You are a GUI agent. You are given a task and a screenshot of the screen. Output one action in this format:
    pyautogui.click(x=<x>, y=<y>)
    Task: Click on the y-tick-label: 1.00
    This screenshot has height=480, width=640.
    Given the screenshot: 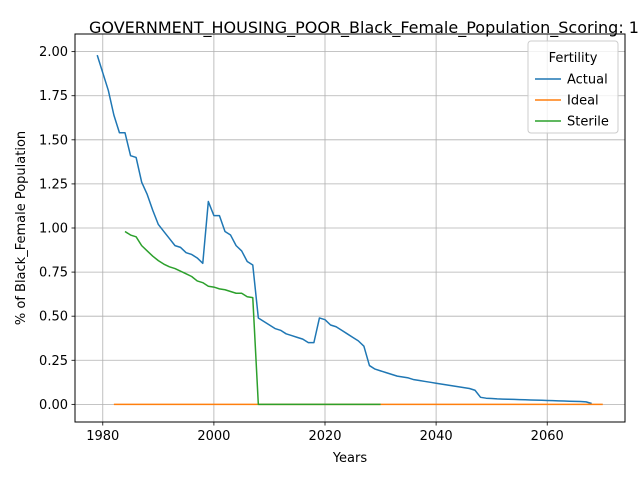 What is the action you would take?
    pyautogui.click(x=53, y=229)
    